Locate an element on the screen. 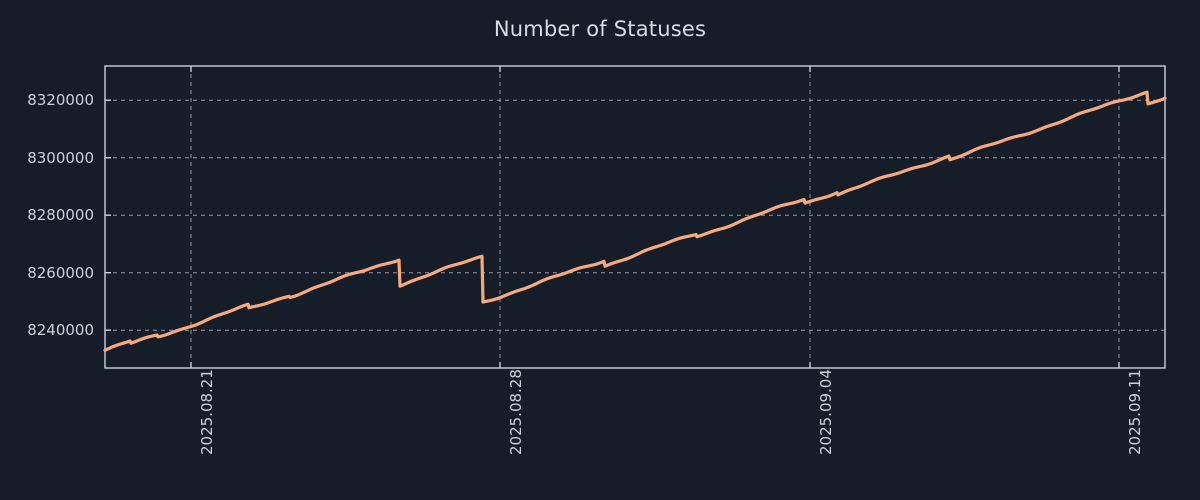  xtick-label: 2025.08.21 is located at coordinates (207, 412).